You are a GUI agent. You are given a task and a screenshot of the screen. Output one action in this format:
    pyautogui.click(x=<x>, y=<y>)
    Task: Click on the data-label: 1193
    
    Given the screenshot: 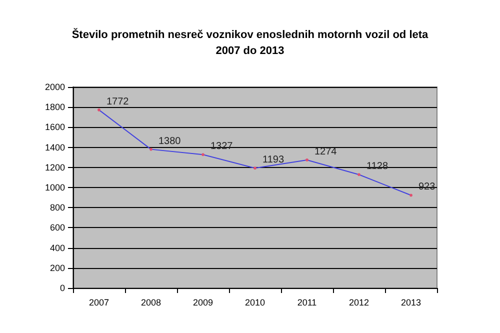 What is the action you would take?
    pyautogui.click(x=273, y=160)
    